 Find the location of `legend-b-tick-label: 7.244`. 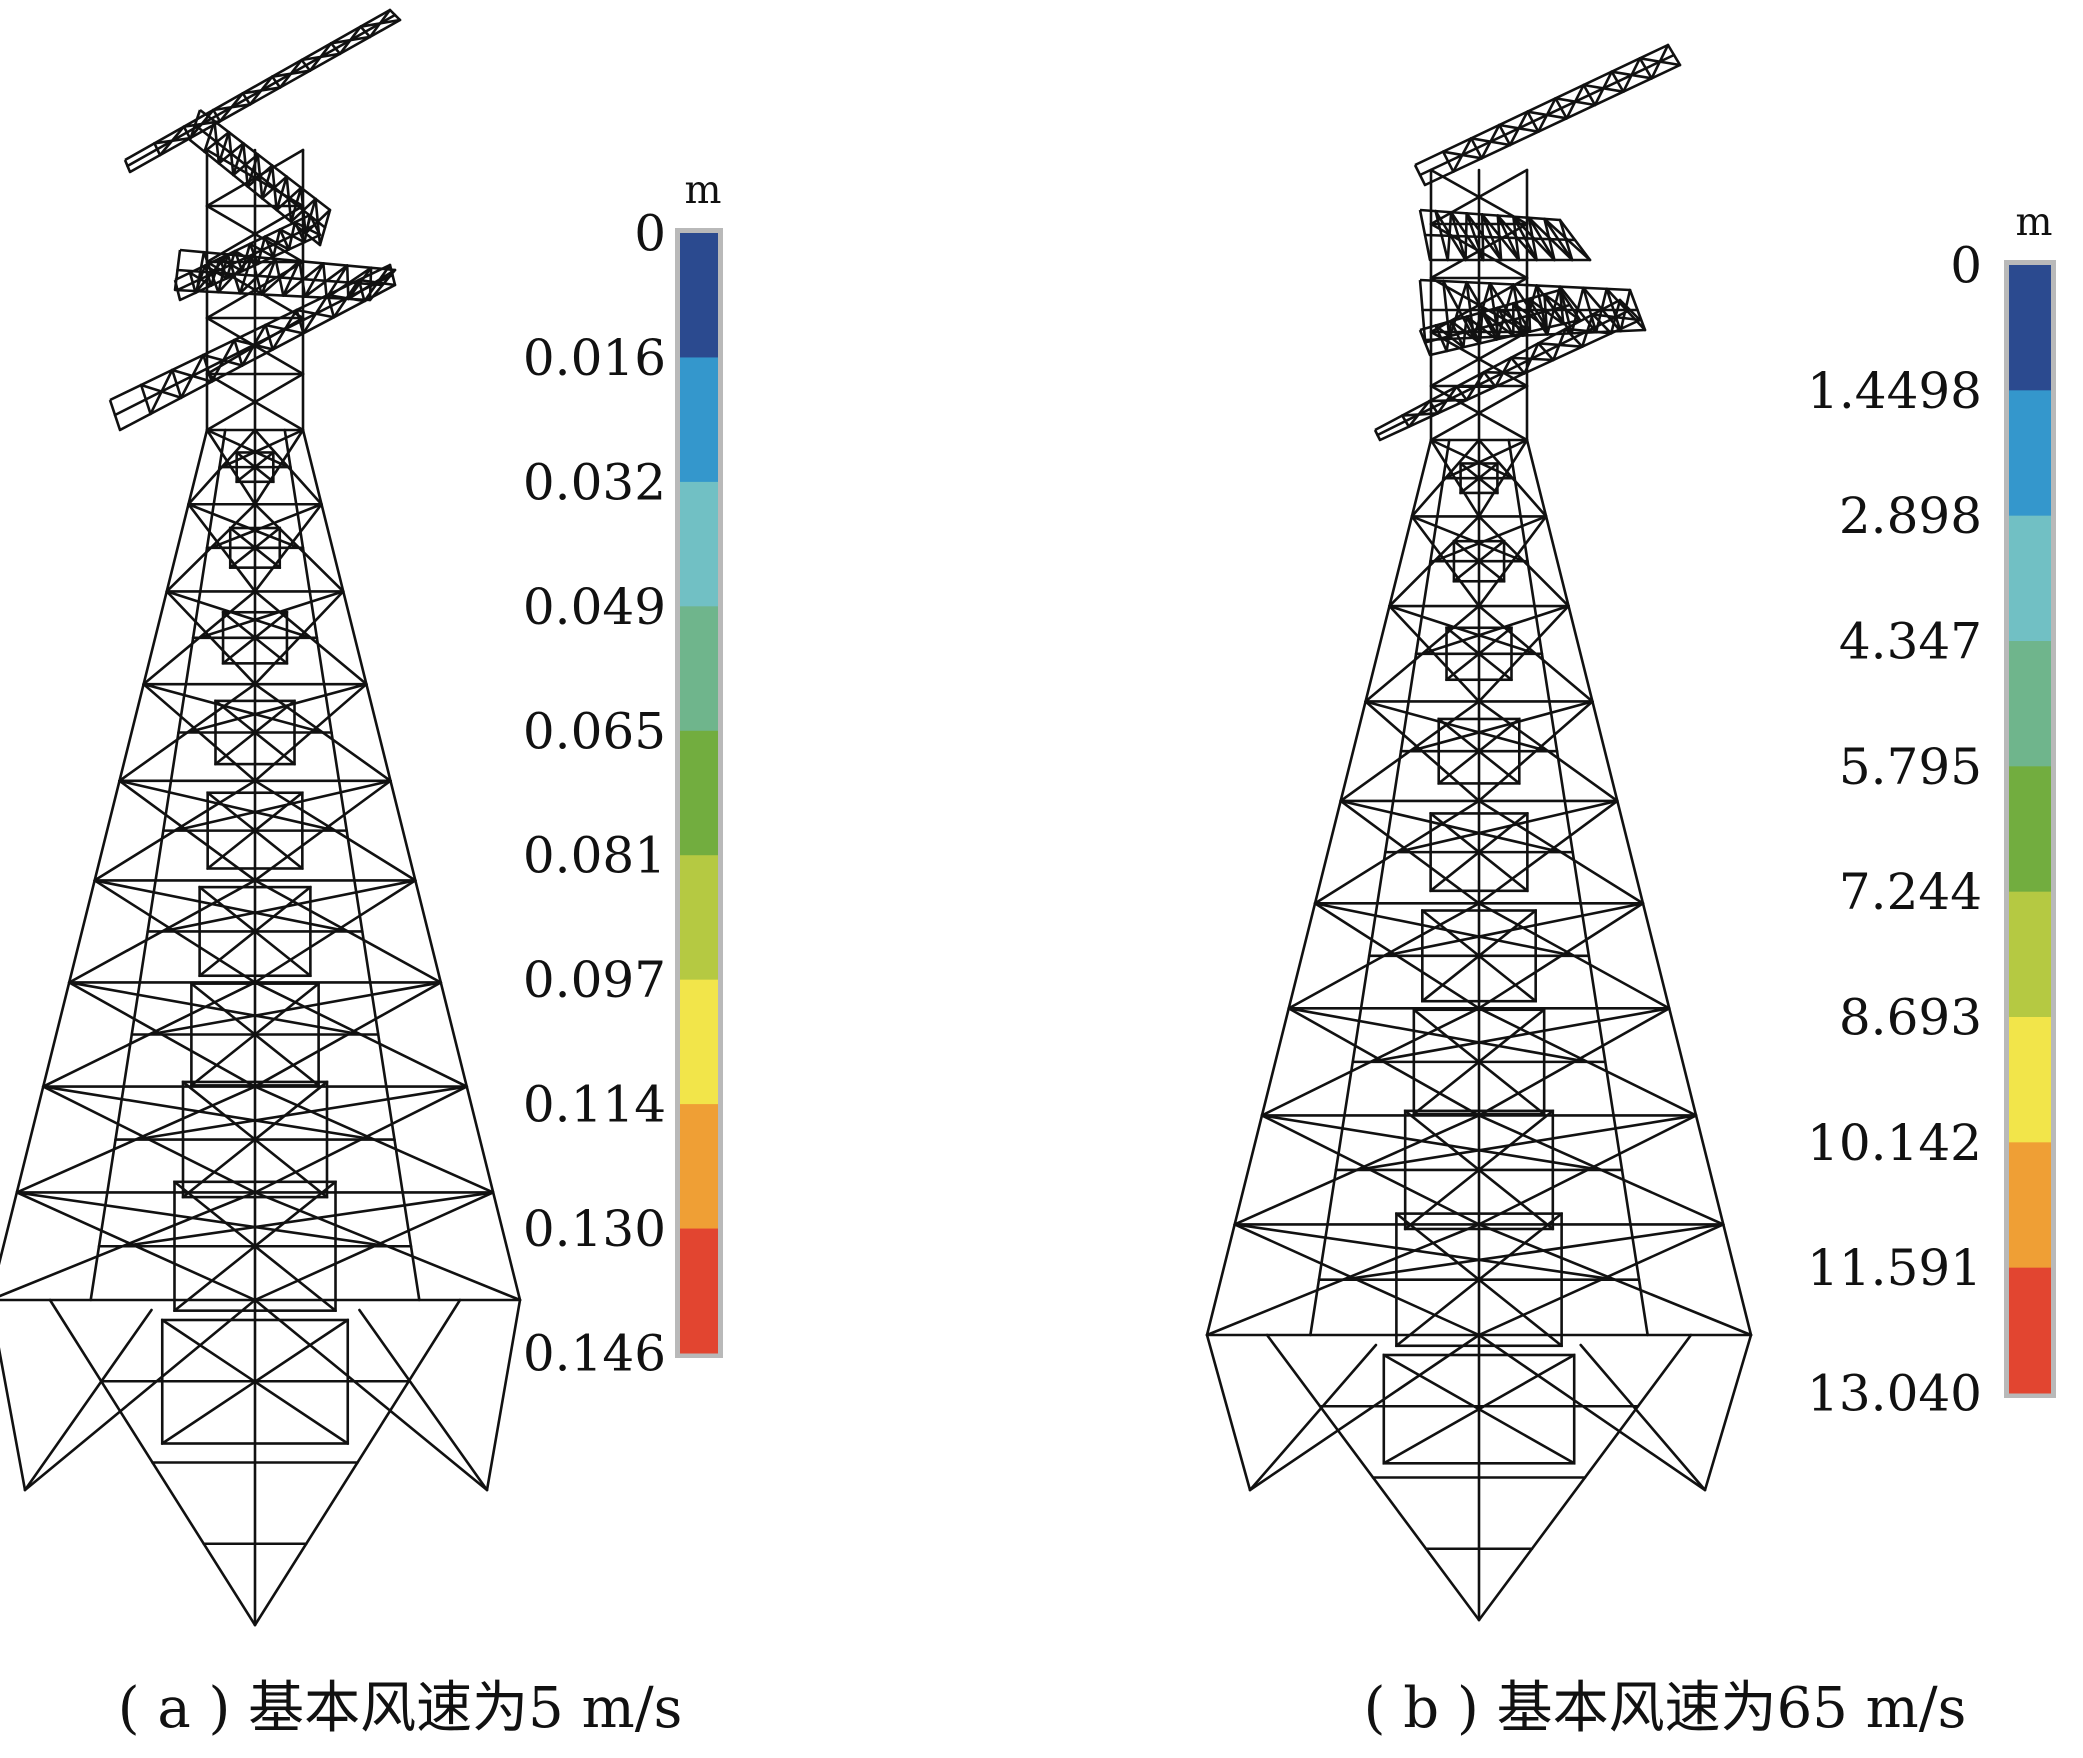

legend-b-tick-label: 7.244 is located at coordinates (1910, 892).